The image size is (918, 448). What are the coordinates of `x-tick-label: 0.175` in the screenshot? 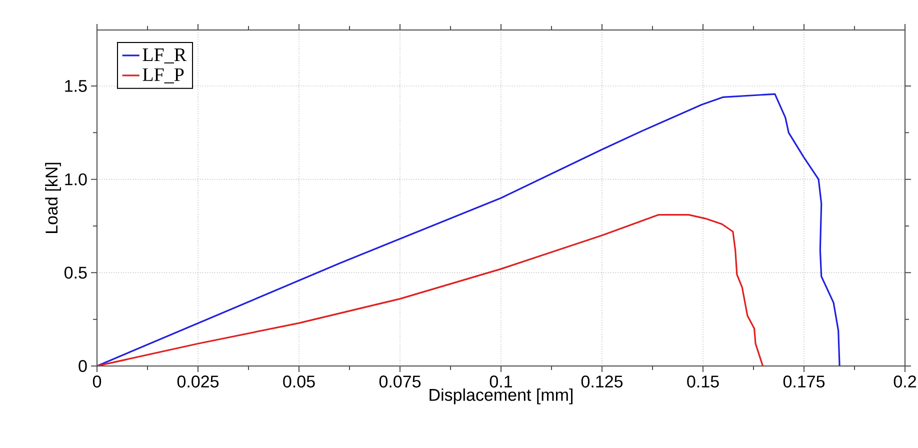 It's located at (804, 382).